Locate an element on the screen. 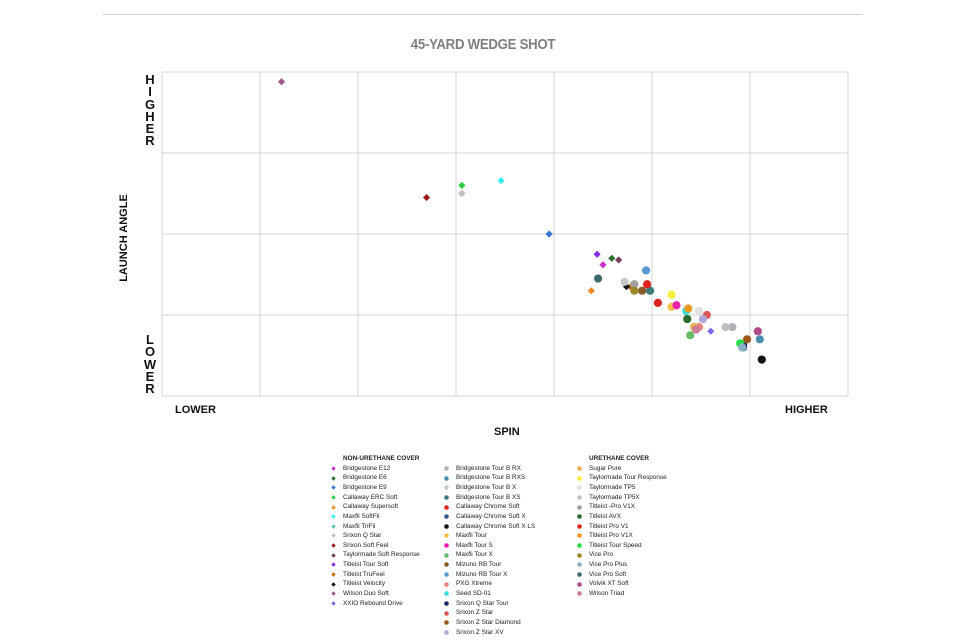 This screenshot has width=966, height=644. legend-entry: Maxfli Tour is located at coordinates (489, 536).